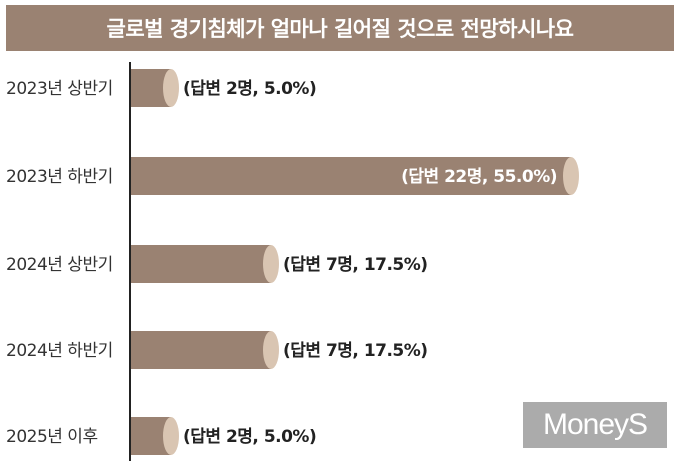  I want to click on data-label-3: (답변 7명, 17.5%), so click(355, 351).